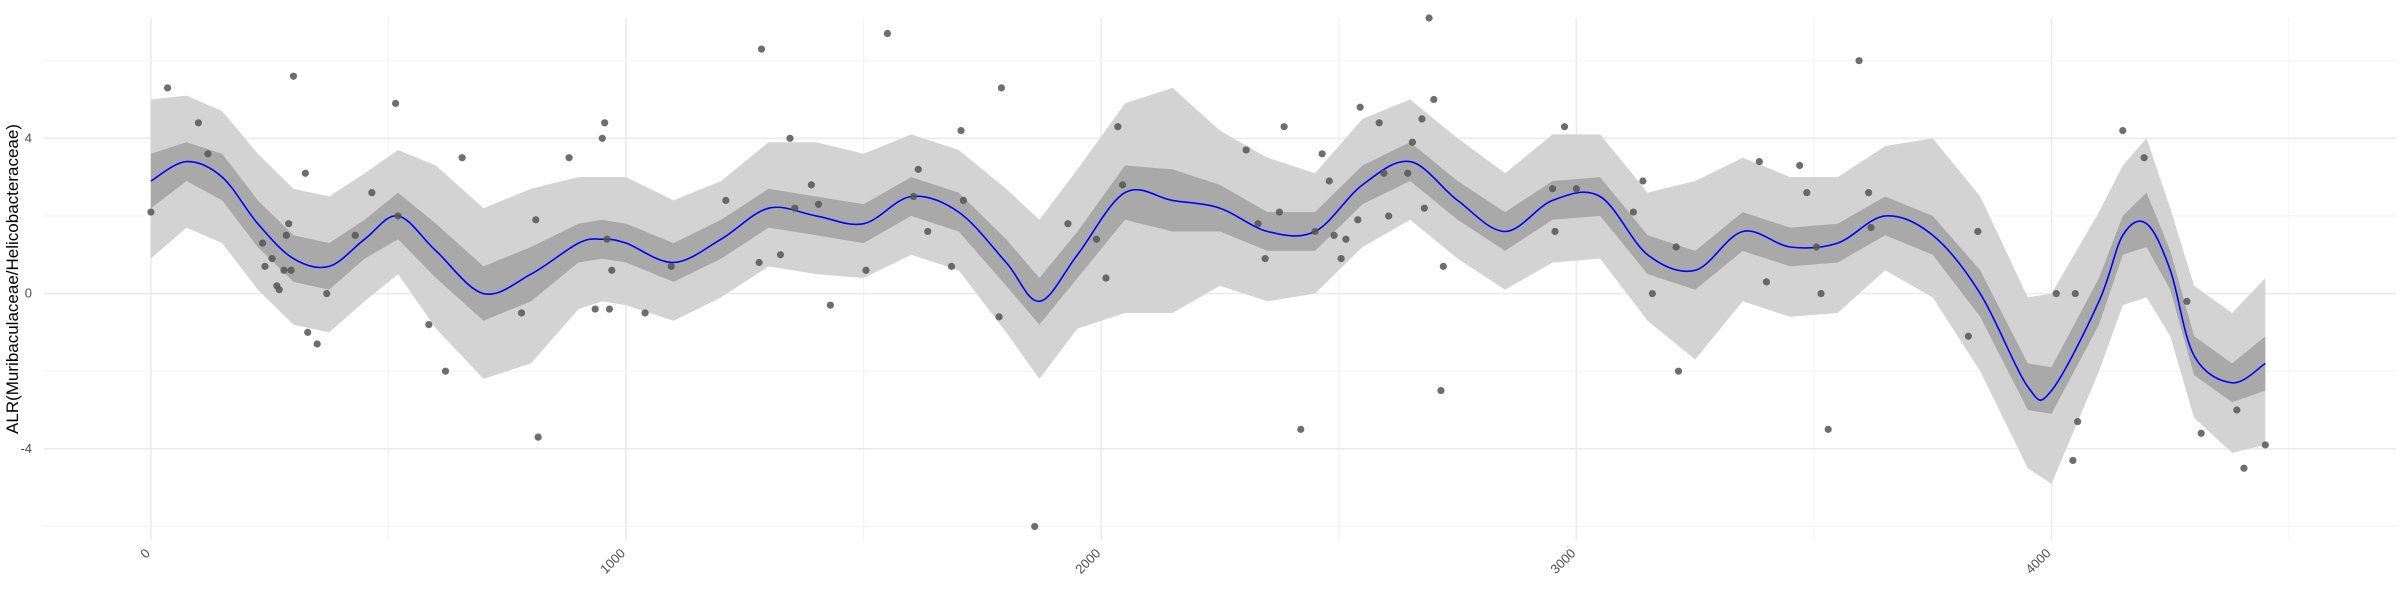 This screenshot has width=2400, height=600. I want to click on y-tick-label: -4, so click(26, 448).